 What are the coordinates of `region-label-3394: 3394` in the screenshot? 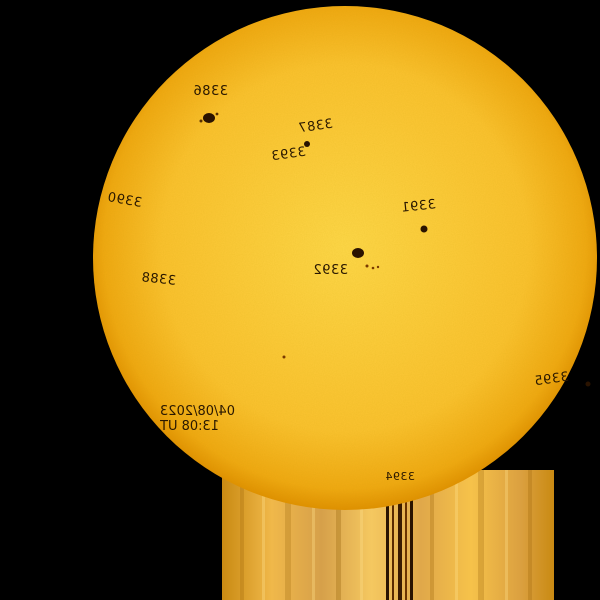 It's located at (400, 476).